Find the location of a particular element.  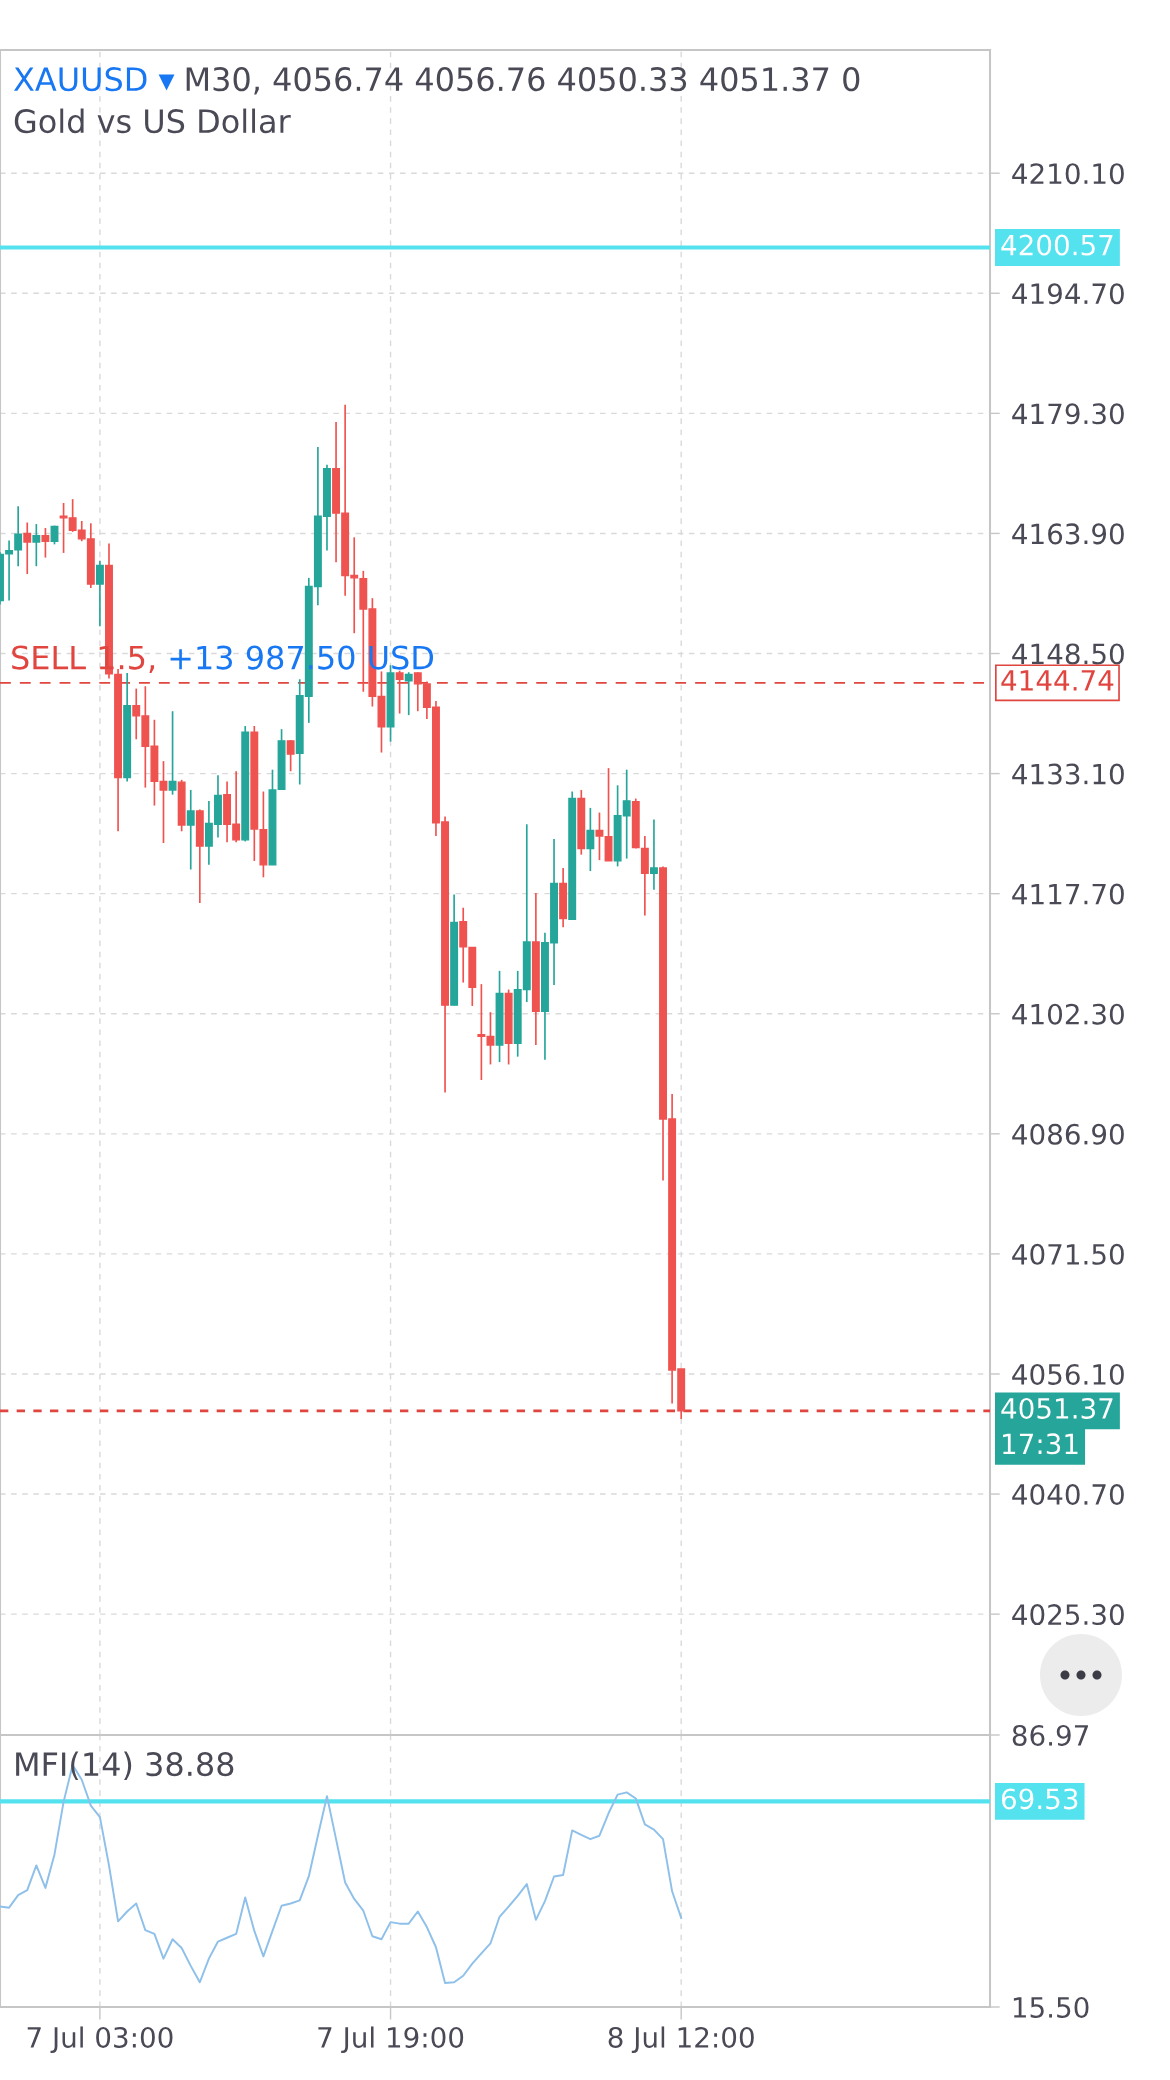

y-tick-label: 4025.30 is located at coordinates (1068, 1615).